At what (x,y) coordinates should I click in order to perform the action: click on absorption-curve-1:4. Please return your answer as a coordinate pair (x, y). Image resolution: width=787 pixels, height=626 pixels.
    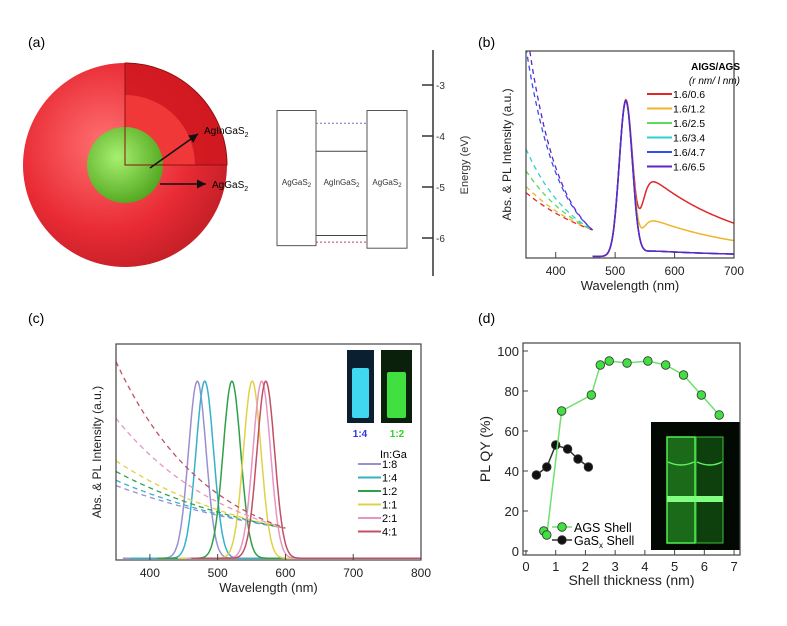
    Looking at the image, I should click on (201, 504).